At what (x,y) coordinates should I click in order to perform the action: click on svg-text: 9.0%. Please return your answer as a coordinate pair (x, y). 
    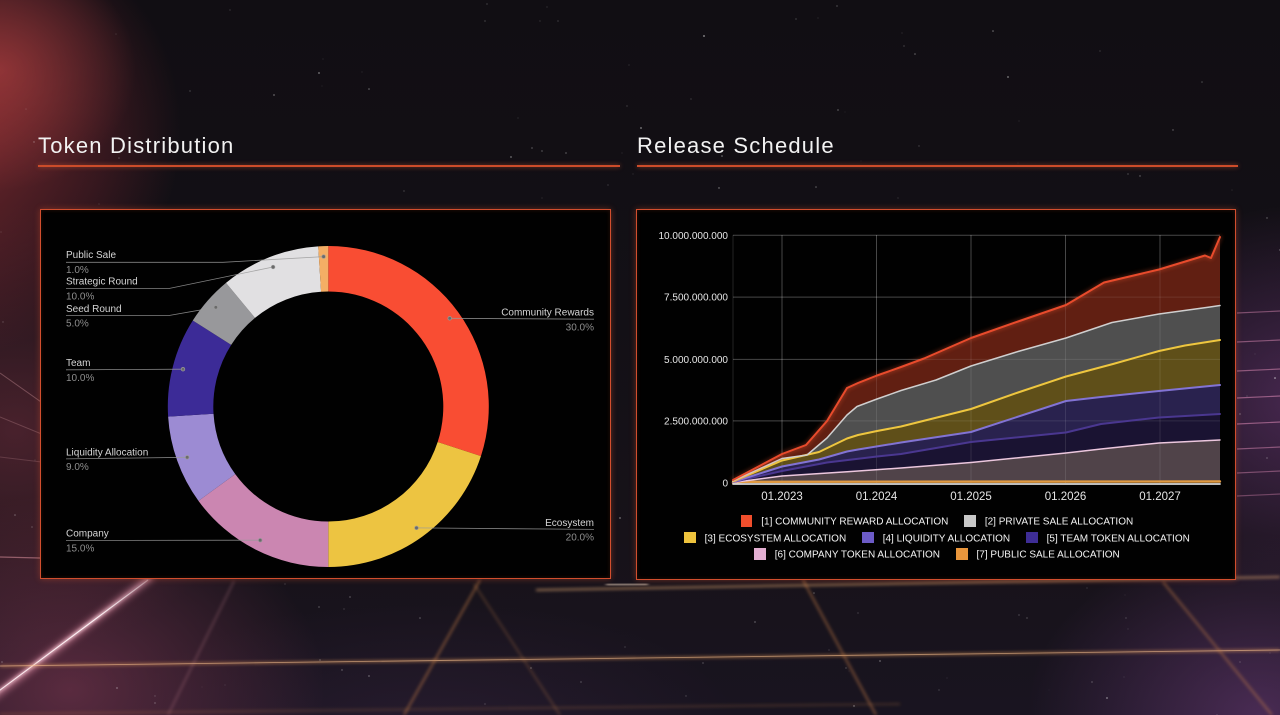
    Looking at the image, I should click on (77, 467).